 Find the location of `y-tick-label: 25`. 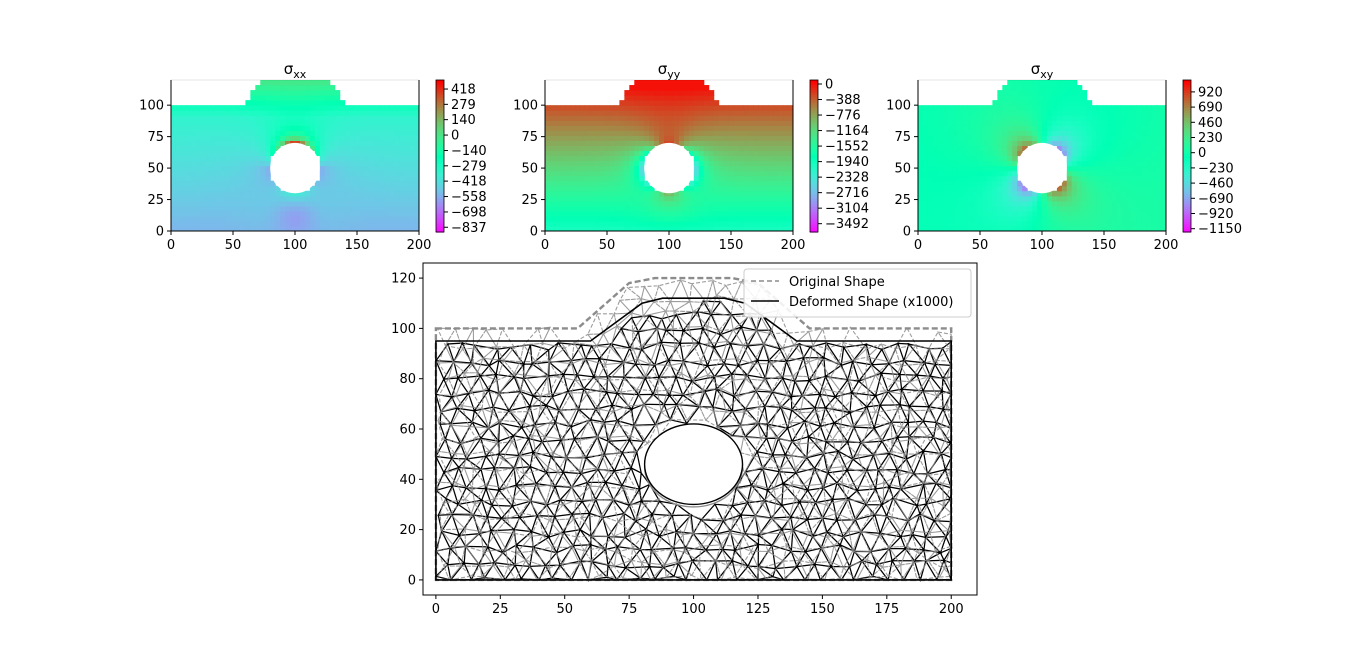

y-tick-label: 25 is located at coordinates (529, 200).